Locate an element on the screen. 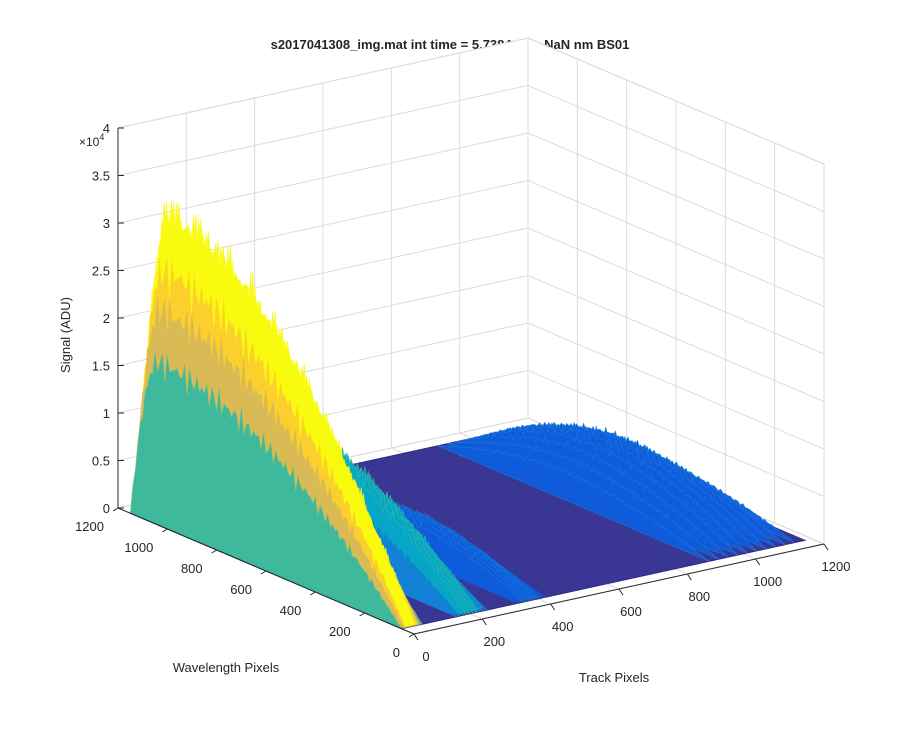 The height and width of the screenshot is (750, 900). y-tick-label: 800 is located at coordinates (192, 568).